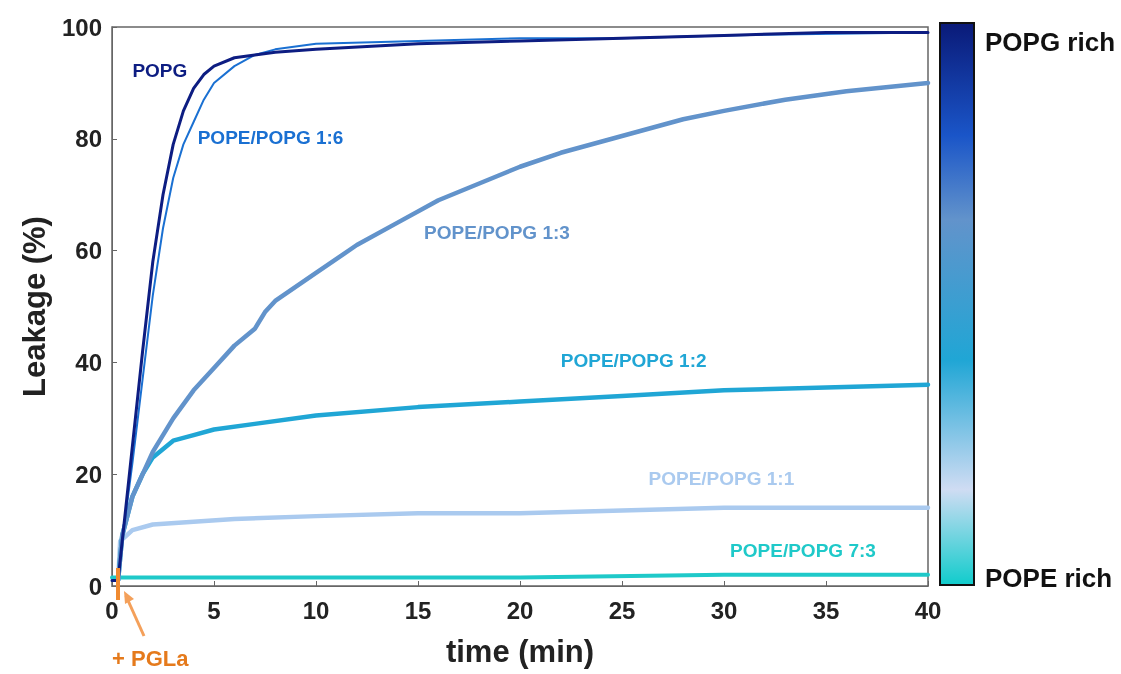 Image resolution: width=1121 pixels, height=674 pixels. What do you see at coordinates (497, 232) in the screenshot?
I see `series-label: POPE/POPG 1:3` at bounding box center [497, 232].